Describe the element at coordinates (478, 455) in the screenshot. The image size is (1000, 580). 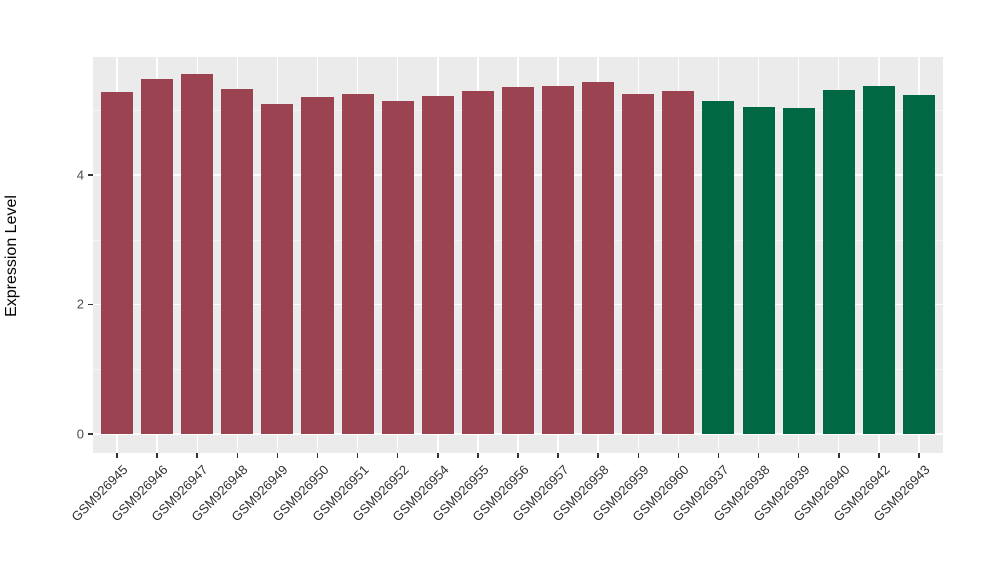
I see `x-tick-mark-GSM926955` at that location.